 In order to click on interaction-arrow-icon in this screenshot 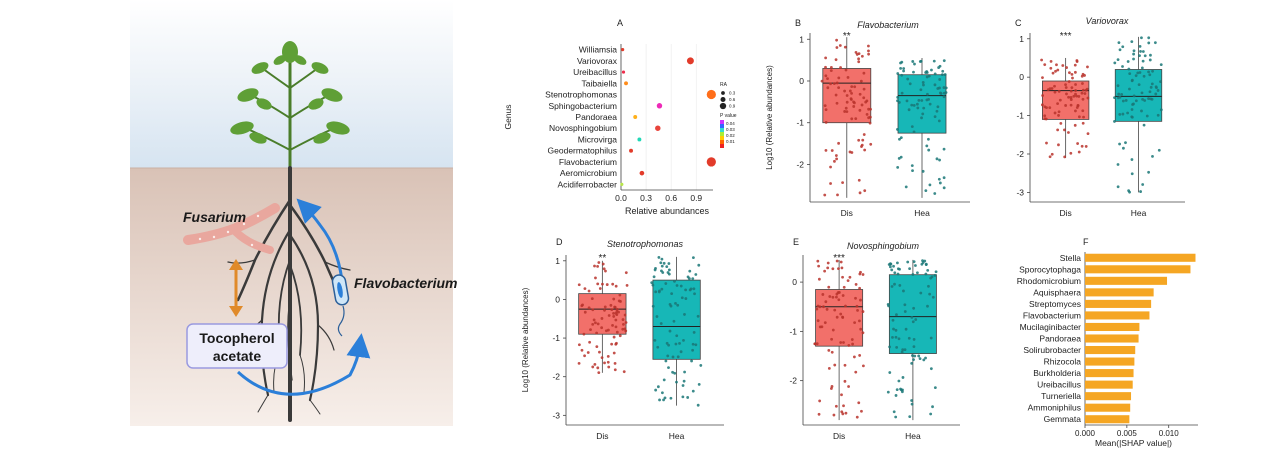, I will do `click(236, 288)`.